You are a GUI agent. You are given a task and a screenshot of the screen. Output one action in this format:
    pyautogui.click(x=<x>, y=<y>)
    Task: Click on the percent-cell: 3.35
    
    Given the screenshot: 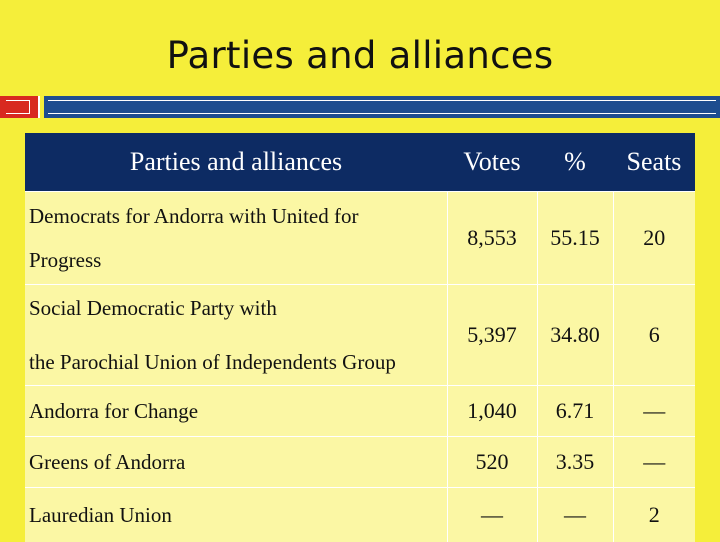 What is the action you would take?
    pyautogui.click(x=575, y=462)
    